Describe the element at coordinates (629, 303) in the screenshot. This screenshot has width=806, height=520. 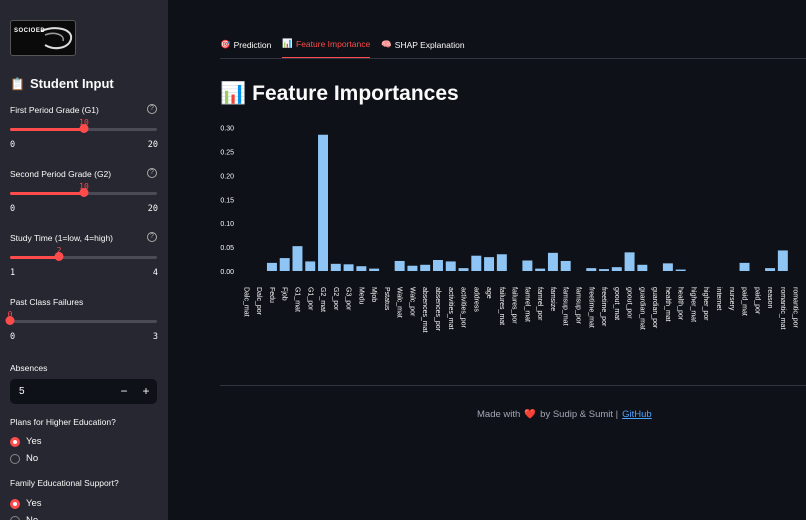
I see `x-tick-label: goout_por` at that location.